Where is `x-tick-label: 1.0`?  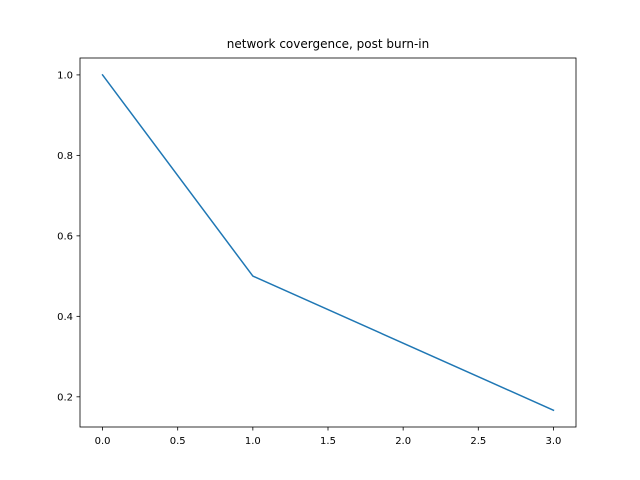
x-tick-label: 1.0 is located at coordinates (253, 441).